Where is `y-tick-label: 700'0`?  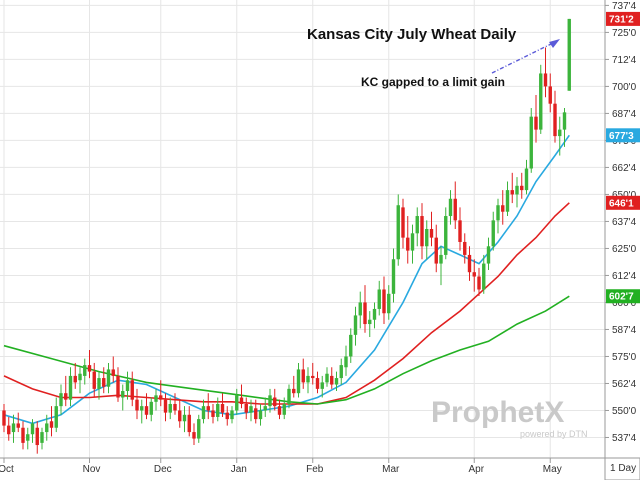 y-tick-label: 700'0 is located at coordinates (624, 87).